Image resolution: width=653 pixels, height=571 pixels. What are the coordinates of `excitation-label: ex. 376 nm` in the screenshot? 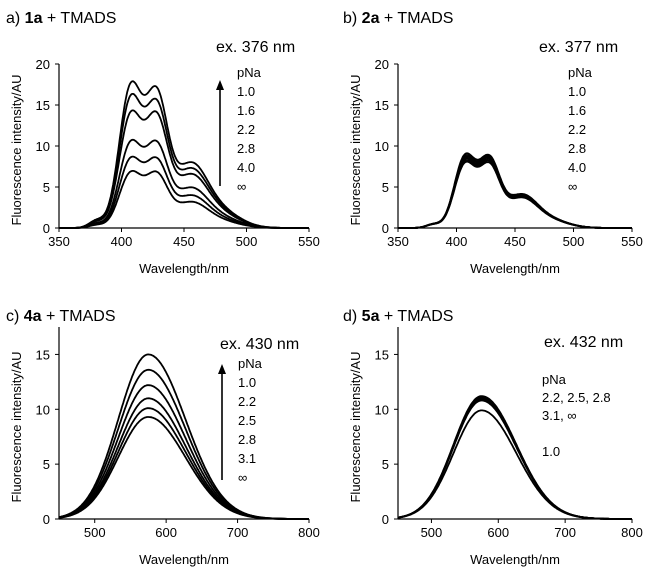 It's located at (255, 47).